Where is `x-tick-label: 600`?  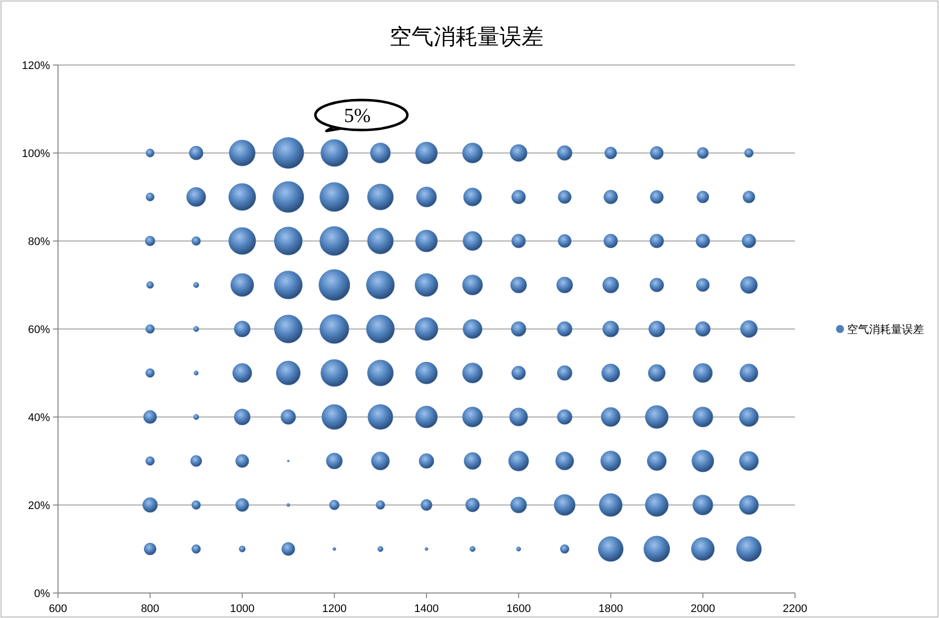 x-tick-label: 600 is located at coordinates (58, 609).